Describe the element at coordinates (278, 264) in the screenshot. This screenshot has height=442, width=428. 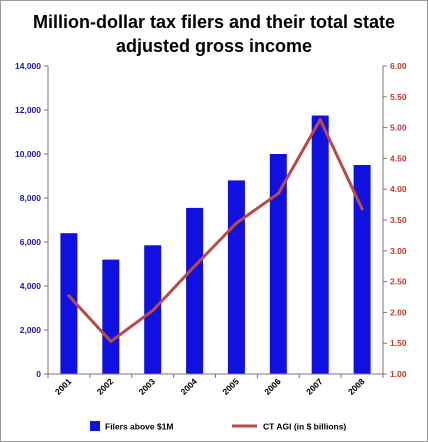
I see `bar-2006` at that location.